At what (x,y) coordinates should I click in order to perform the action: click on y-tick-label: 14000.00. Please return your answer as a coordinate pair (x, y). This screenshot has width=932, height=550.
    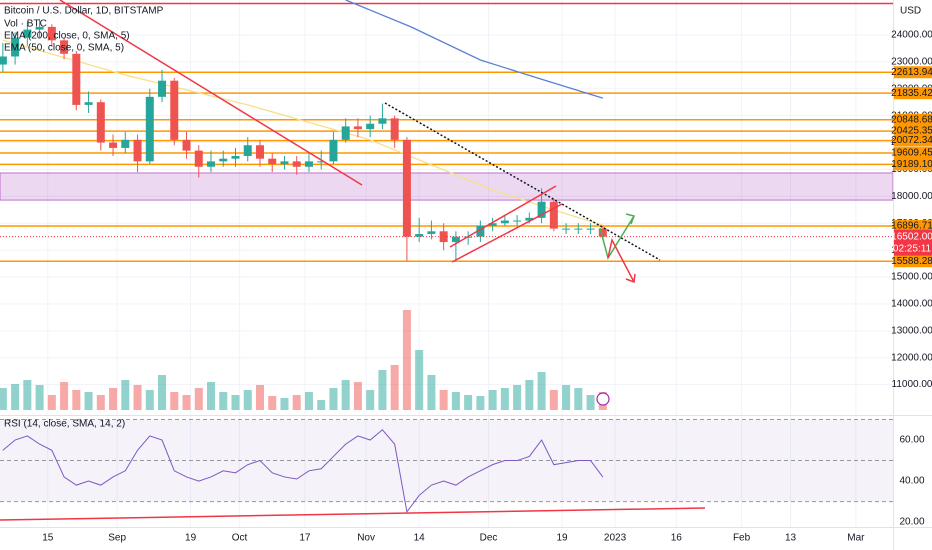
    Looking at the image, I should click on (911, 304).